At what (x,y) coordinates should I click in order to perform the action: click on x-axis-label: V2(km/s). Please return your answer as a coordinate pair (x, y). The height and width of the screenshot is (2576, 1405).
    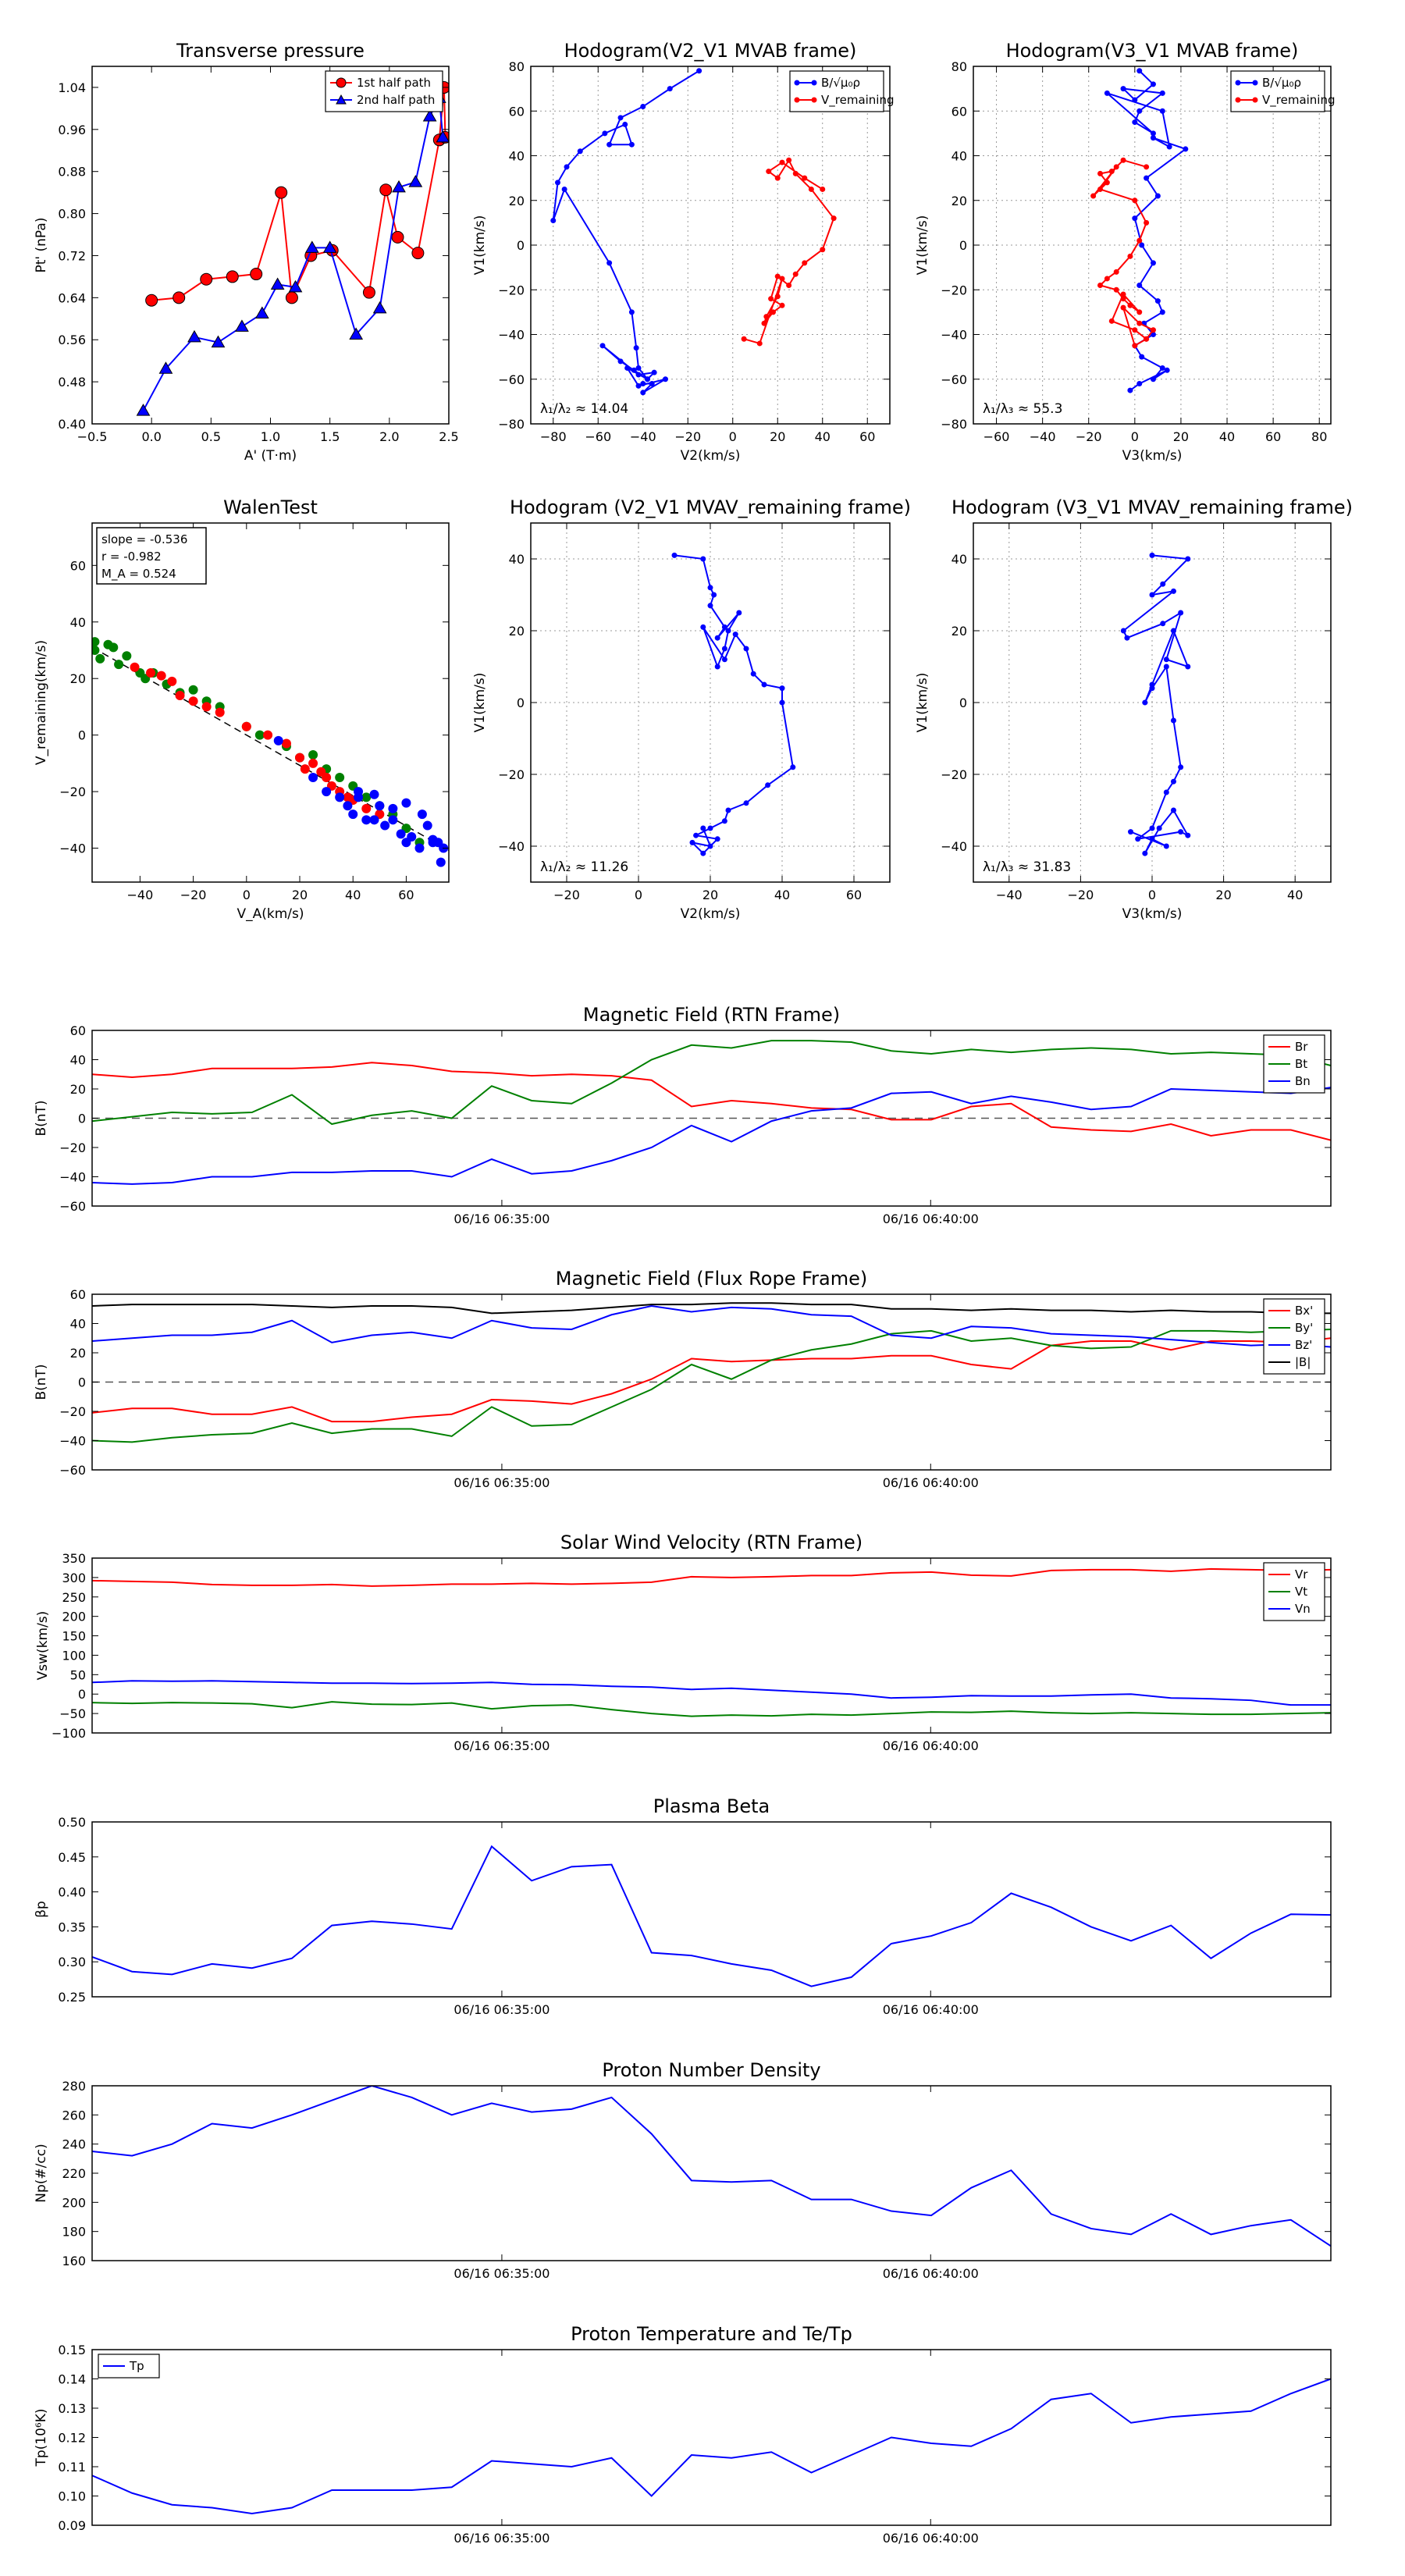
    Looking at the image, I should click on (711, 914).